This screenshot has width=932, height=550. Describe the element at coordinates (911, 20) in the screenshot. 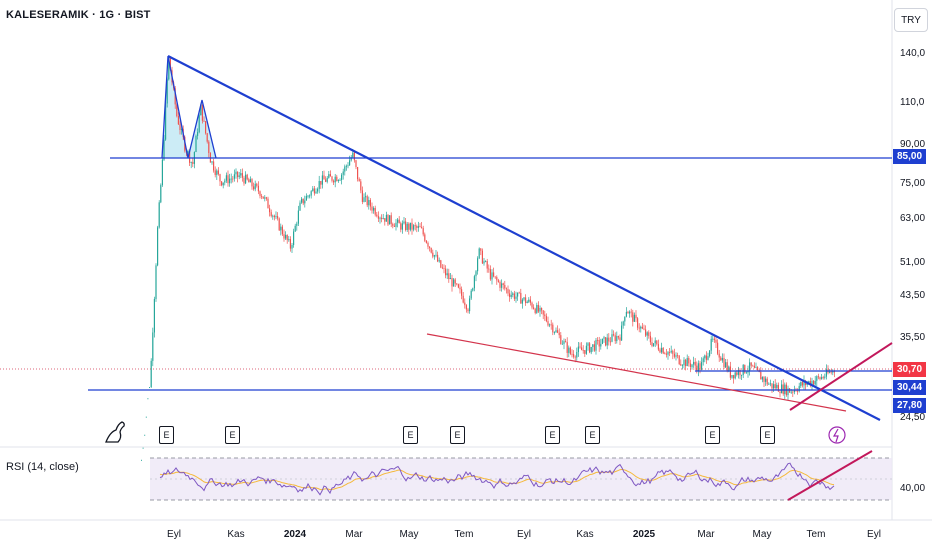

I see `currency-button: TRY` at that location.